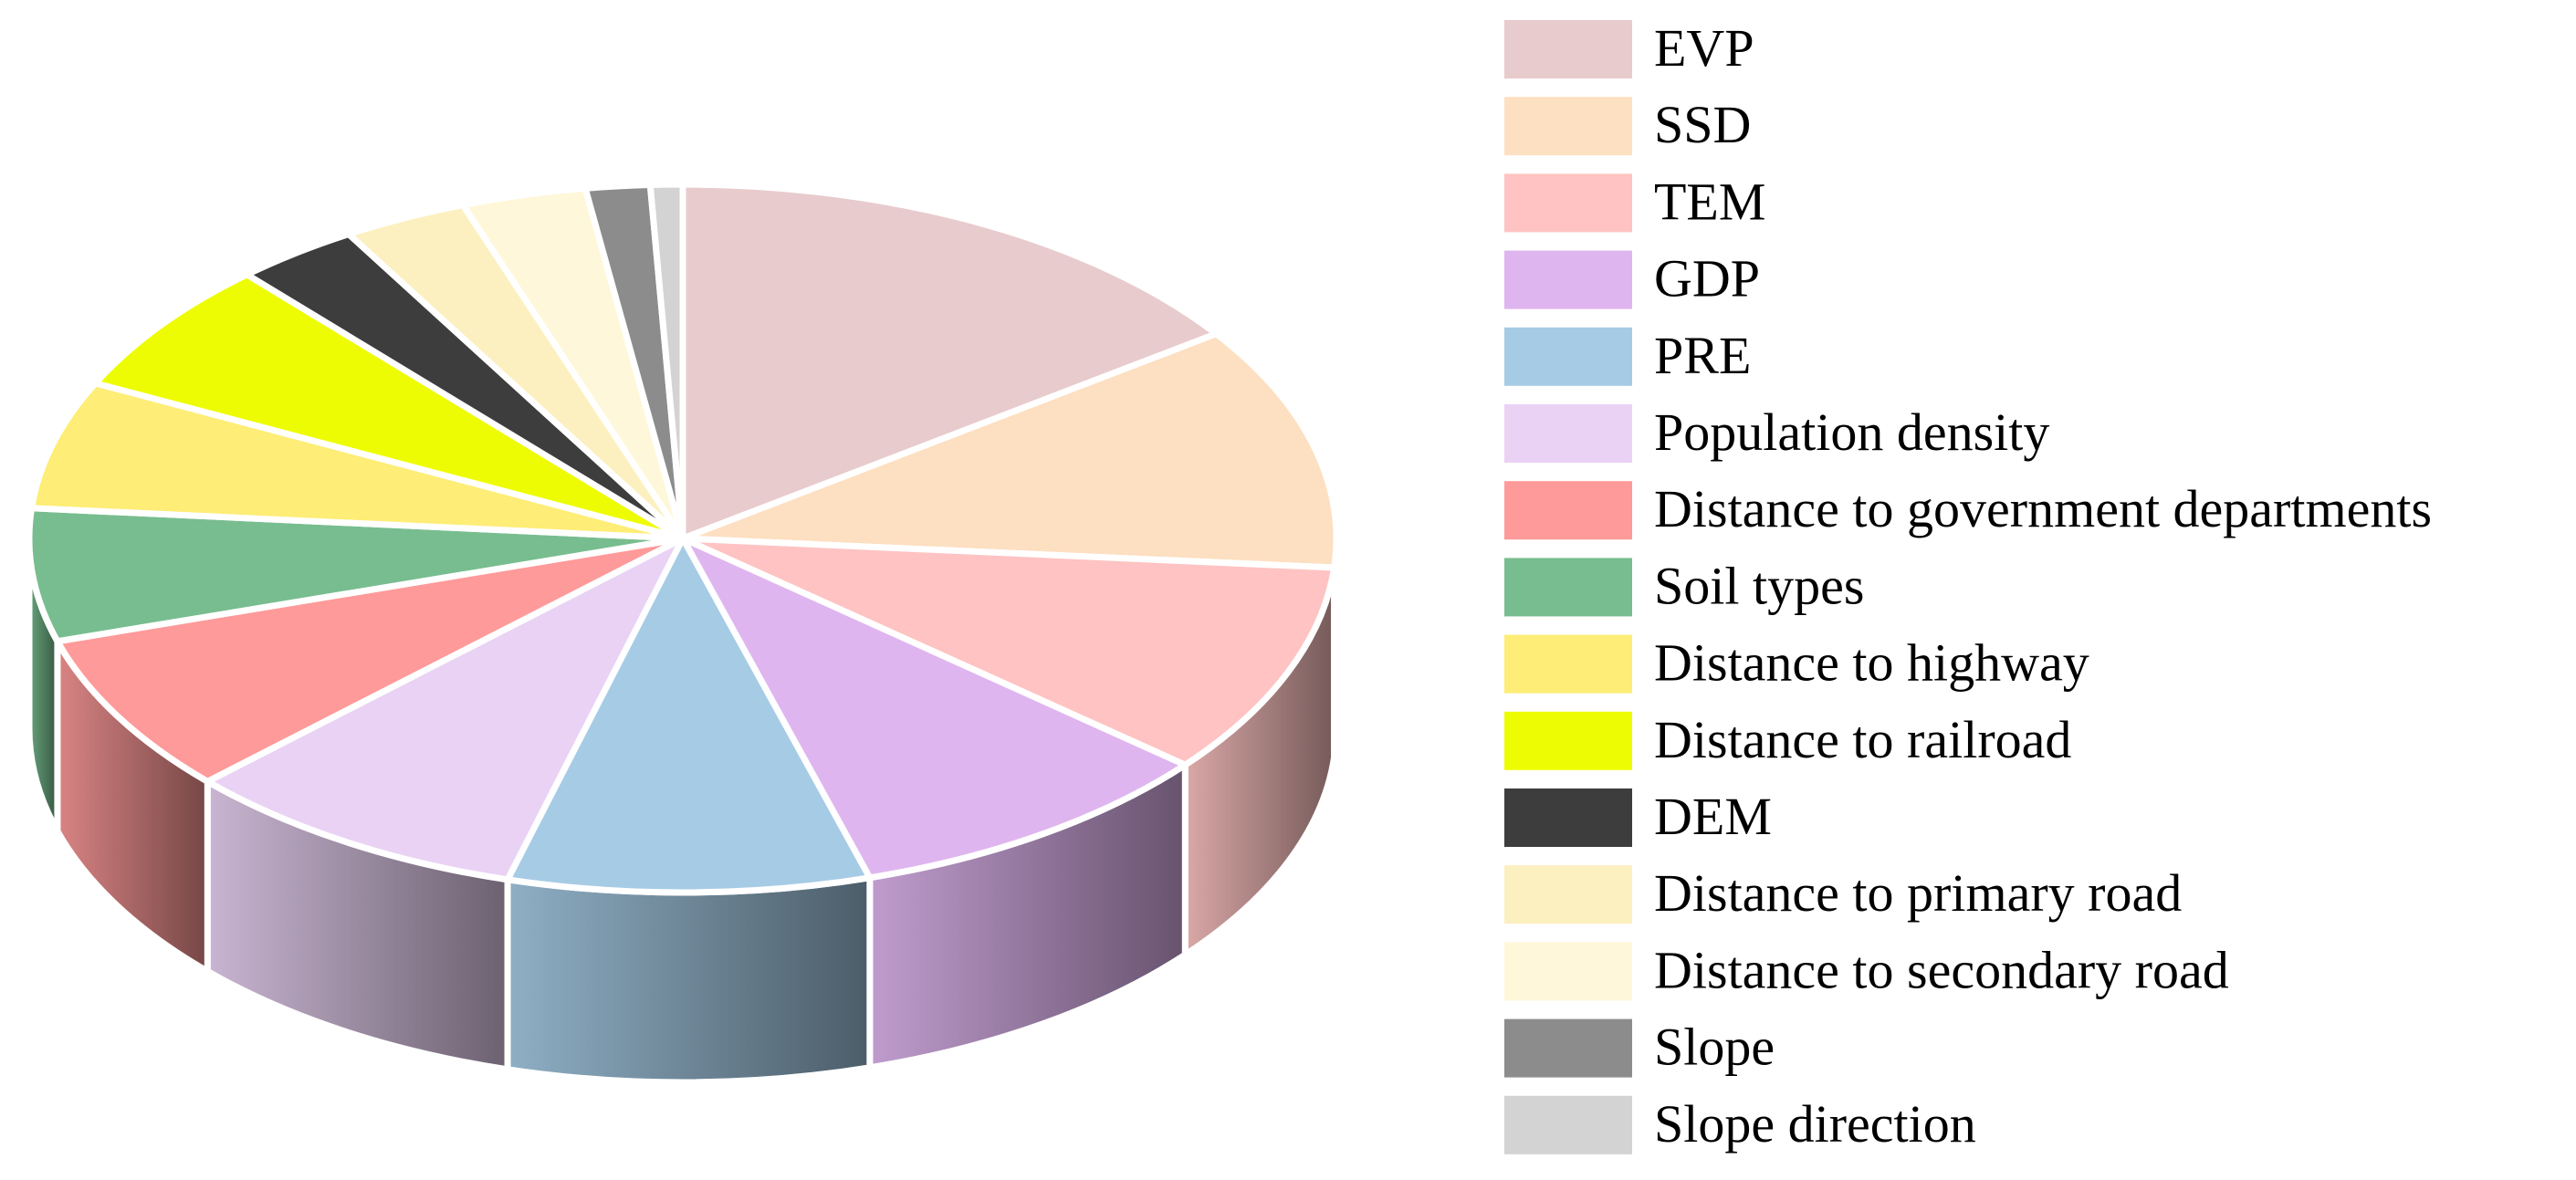 This screenshot has width=2576, height=1180. Describe the element at coordinates (357, 461) in the screenshot. I see `pie-slice-distance-to-highway` at that location.